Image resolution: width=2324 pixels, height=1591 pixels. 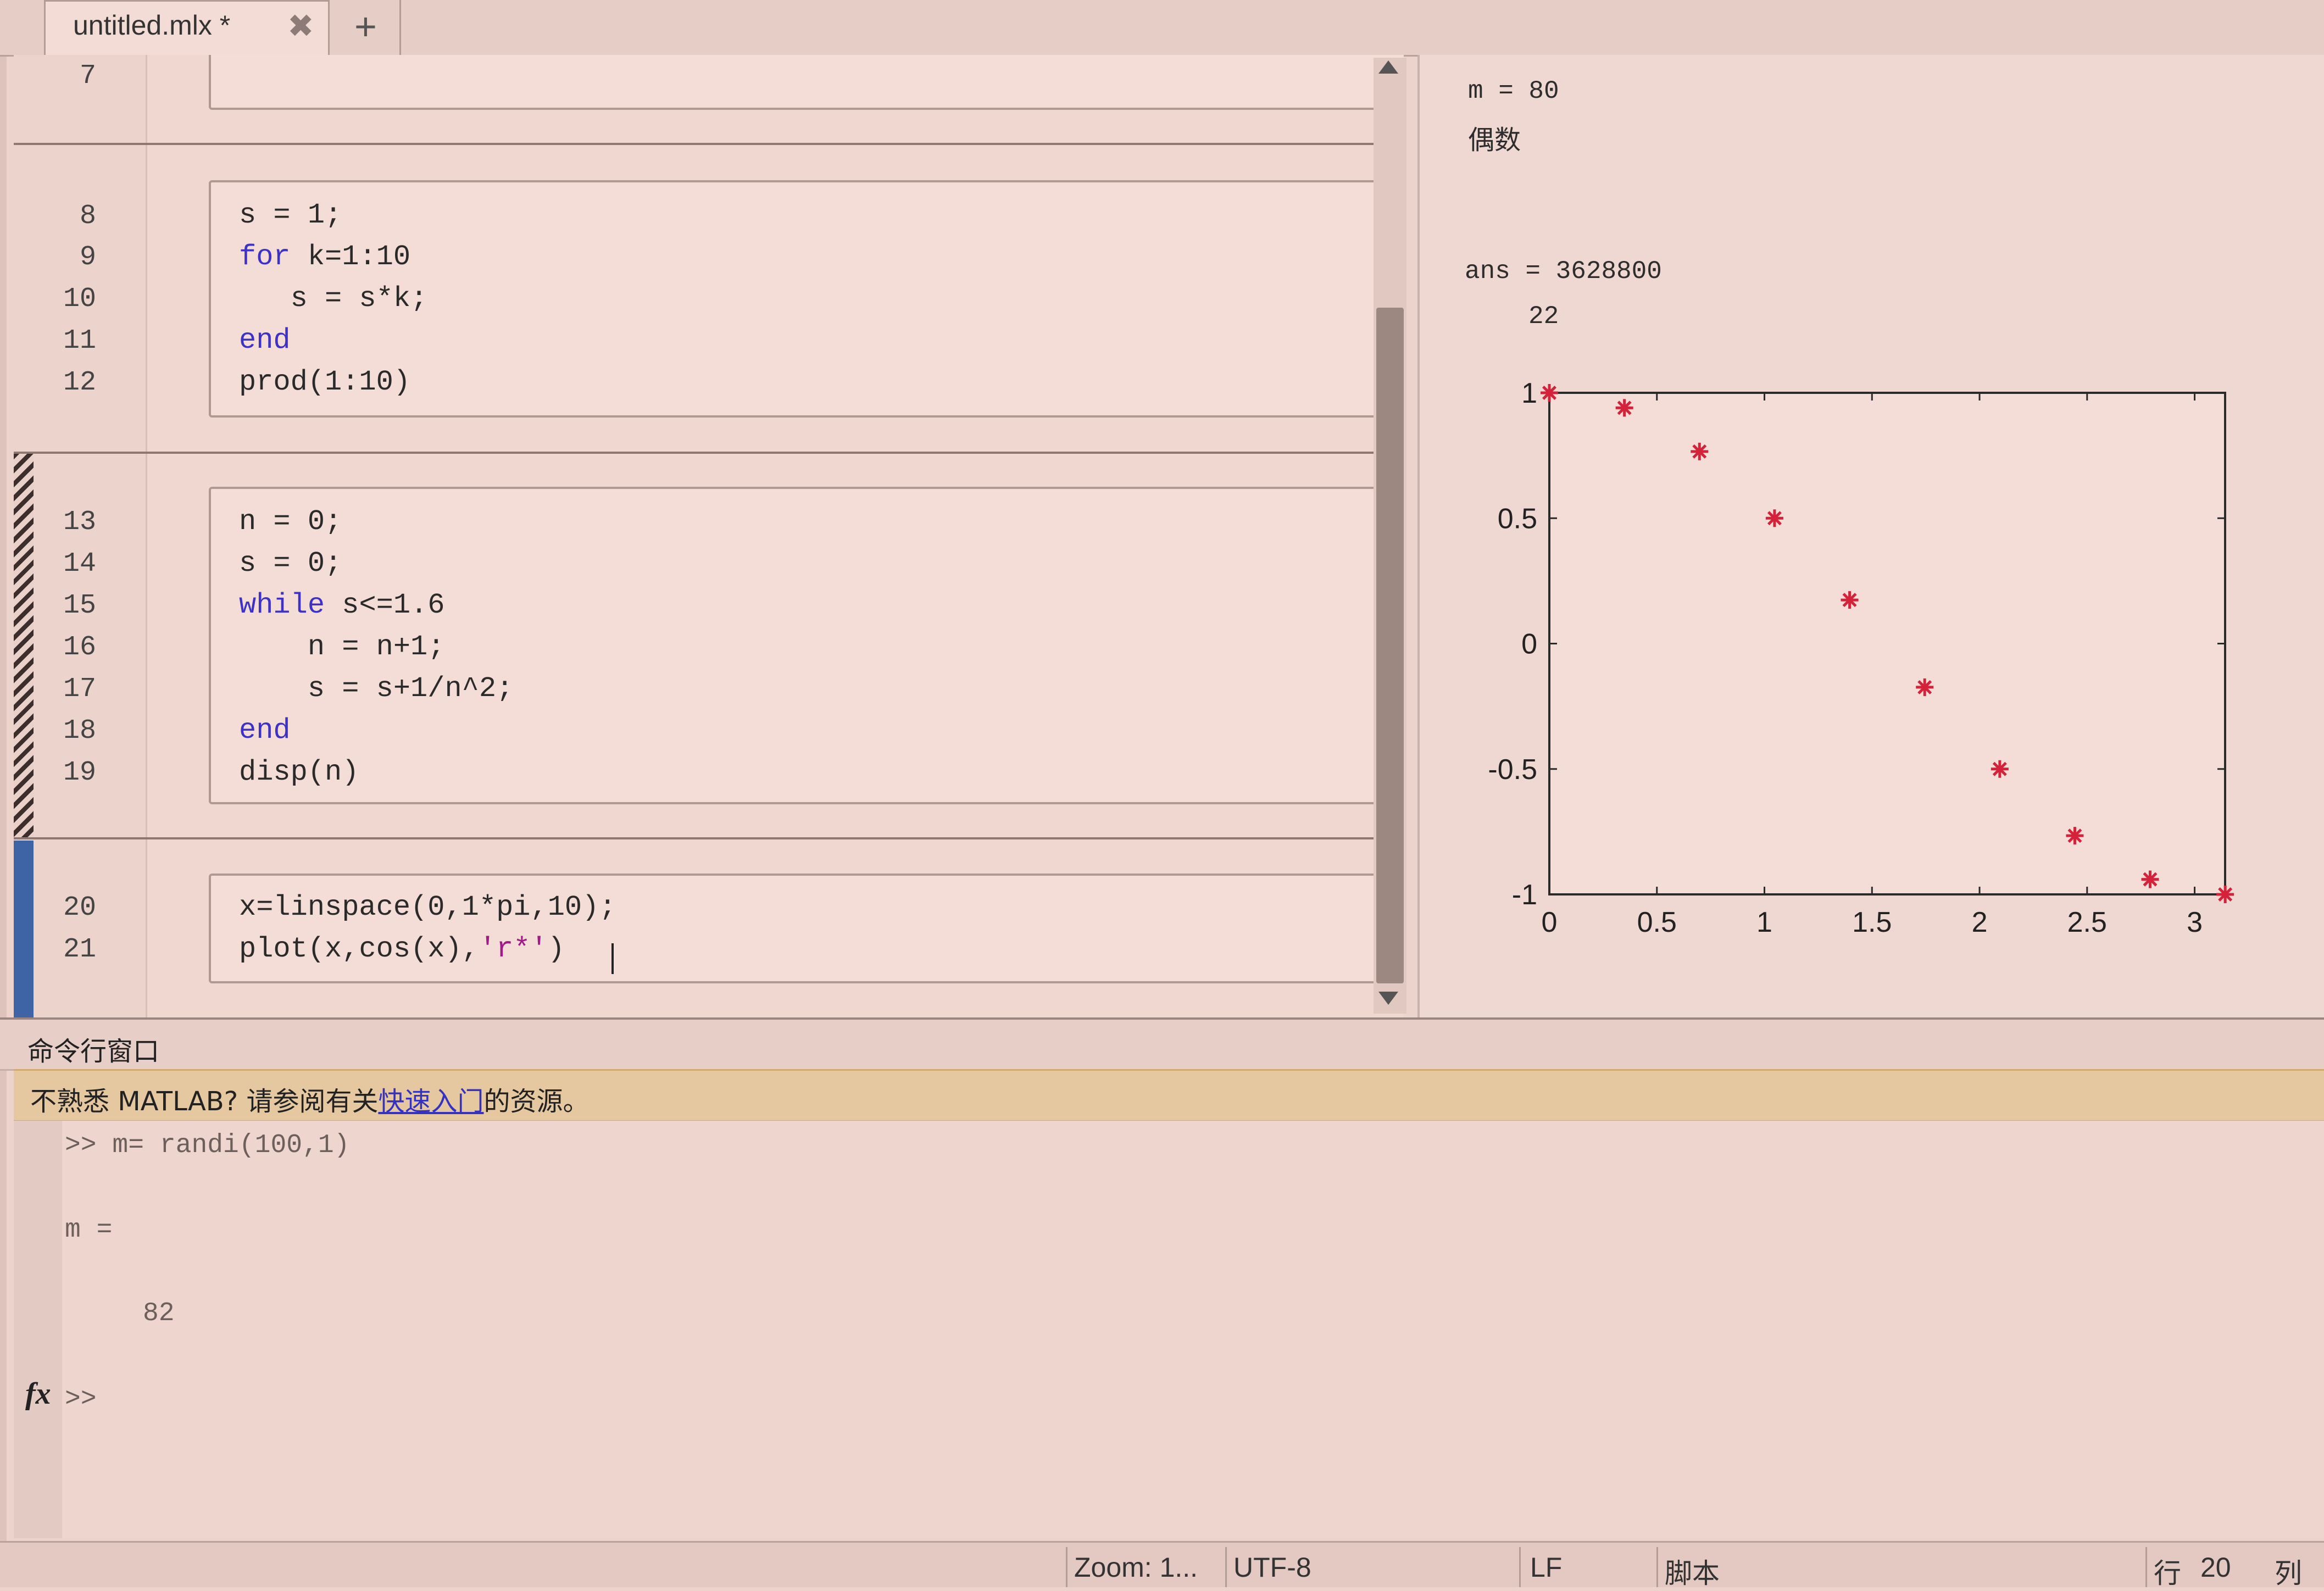 I want to click on line-number: 14, so click(x=80, y=564).